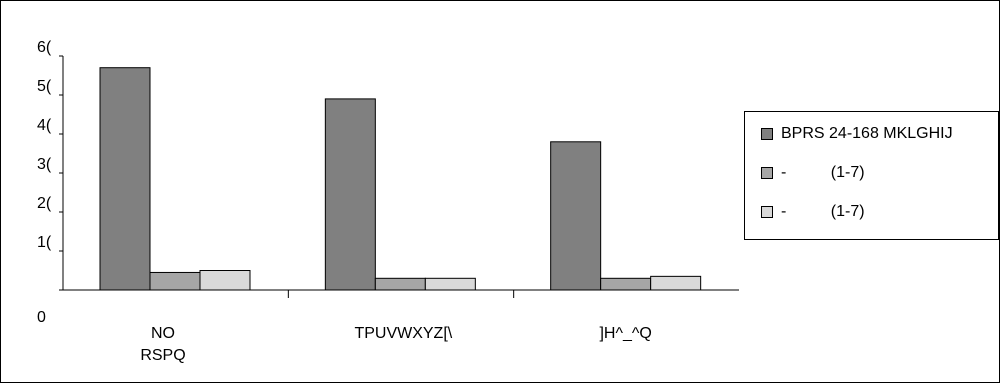 The image size is (1000, 384). Describe the element at coordinates (625, 333) in the screenshot. I see `x-tick-label: ]H^_^Q` at that location.